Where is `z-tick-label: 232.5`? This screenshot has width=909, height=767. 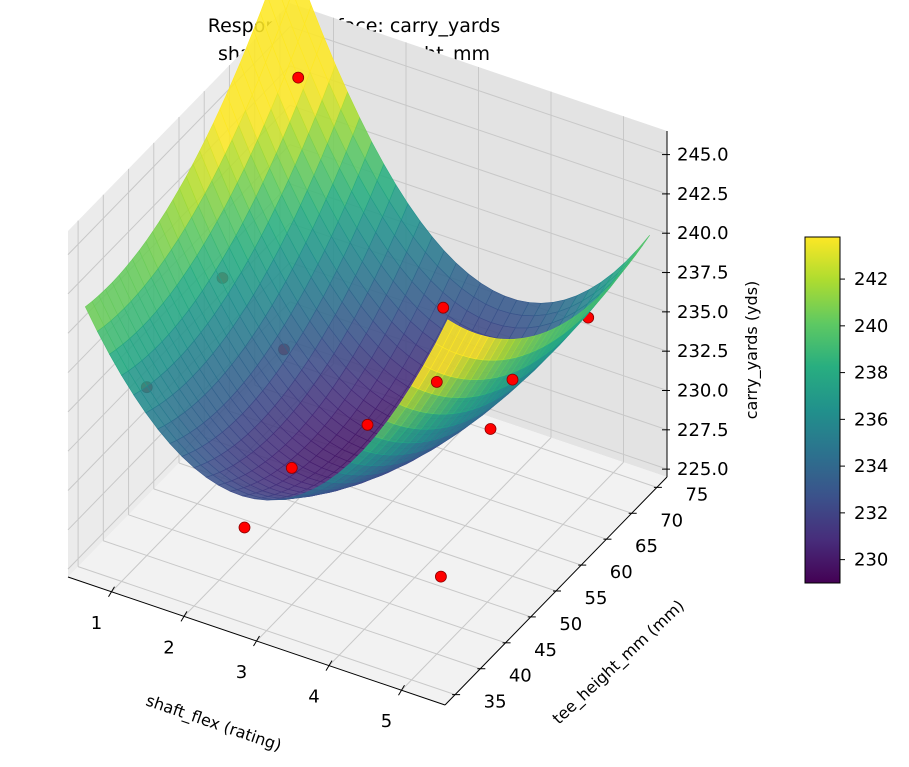 z-tick-label: 232.5 is located at coordinates (703, 351).